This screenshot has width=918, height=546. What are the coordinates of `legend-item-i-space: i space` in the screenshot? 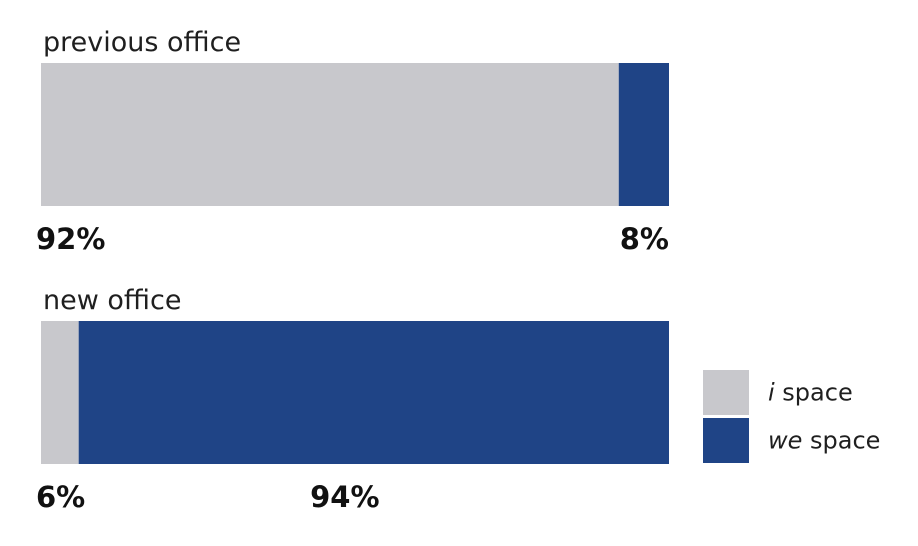 It's located at (778, 392).